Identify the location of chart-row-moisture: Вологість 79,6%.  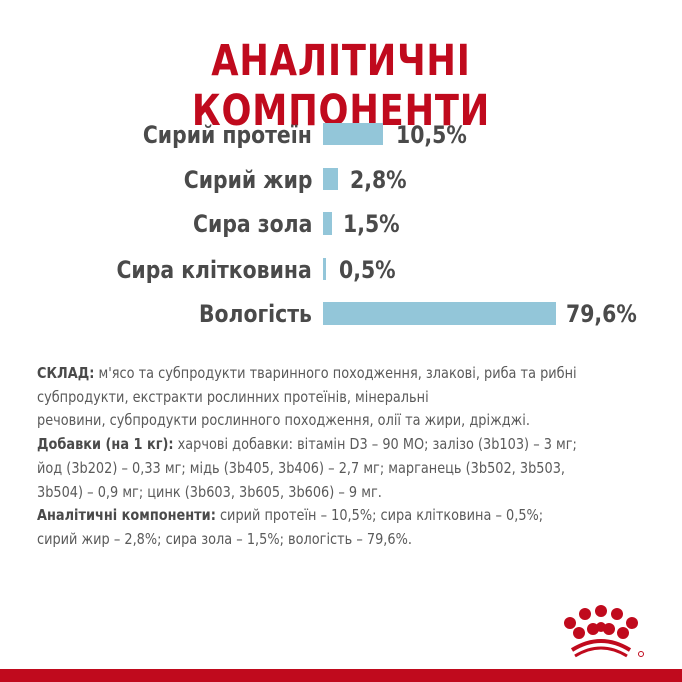
(341, 314).